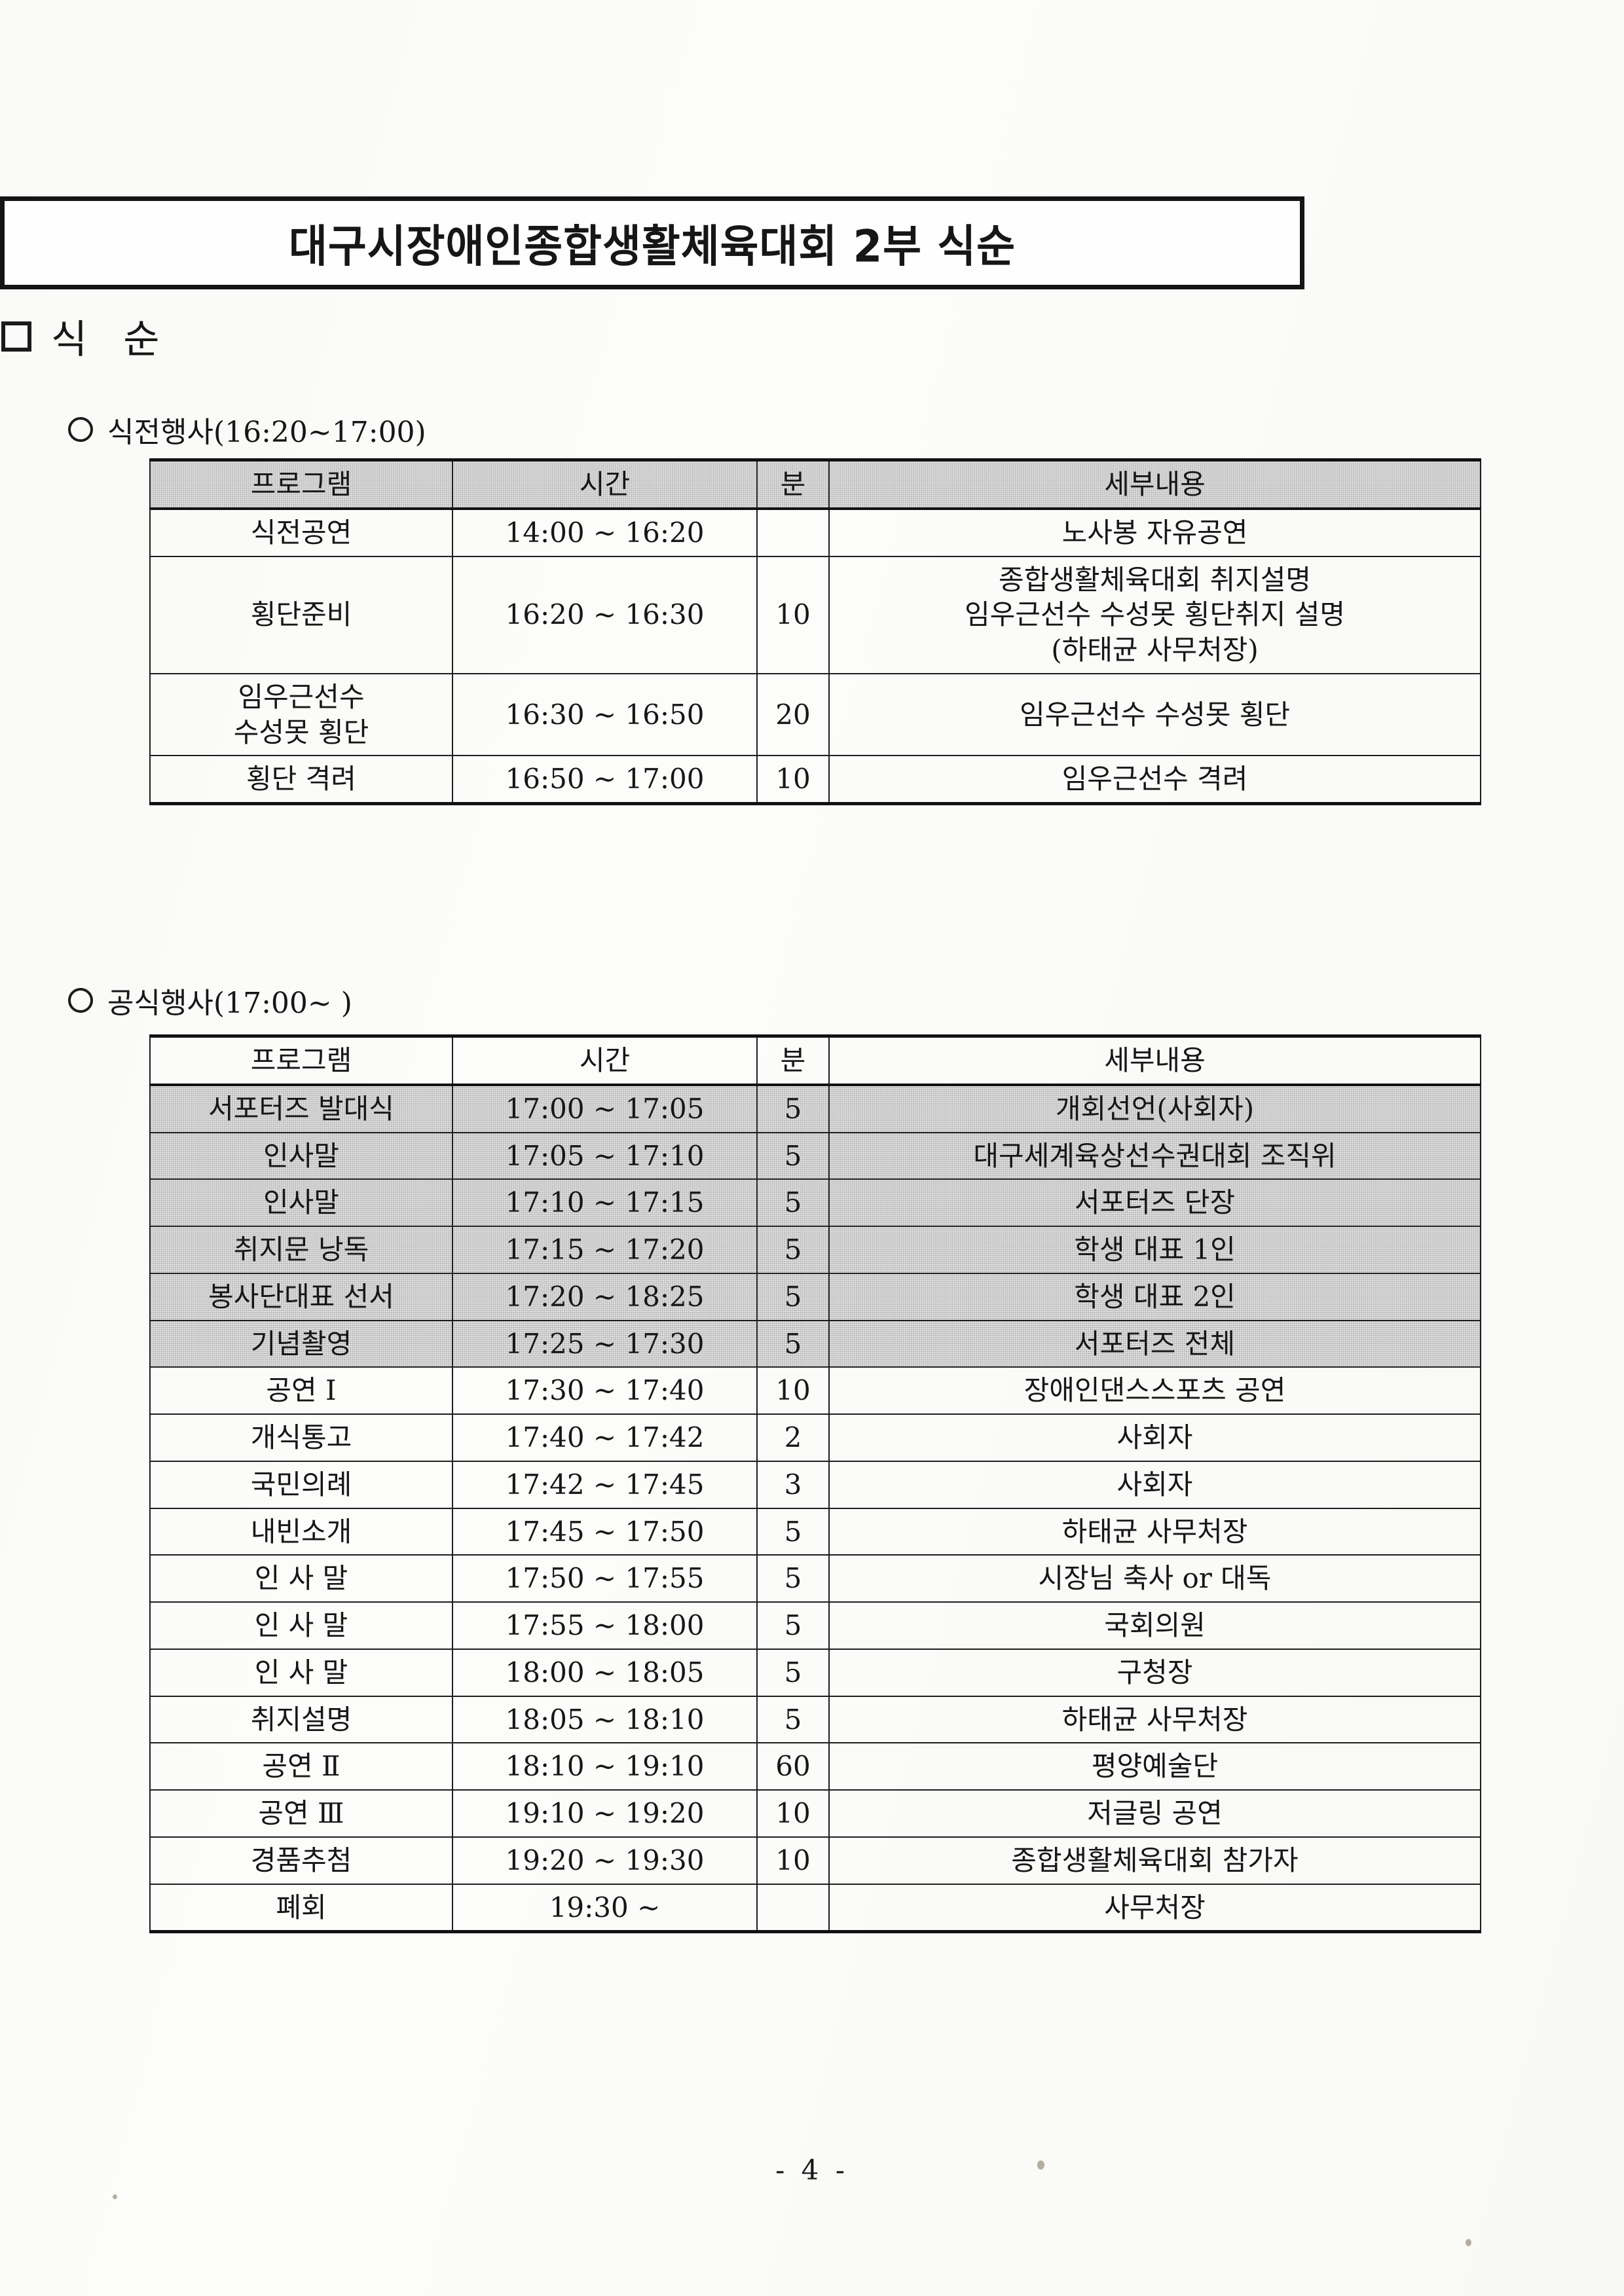 This screenshot has height=2296, width=1624. I want to click on cell-detail: 노사봉 자유공연, so click(1154, 532).